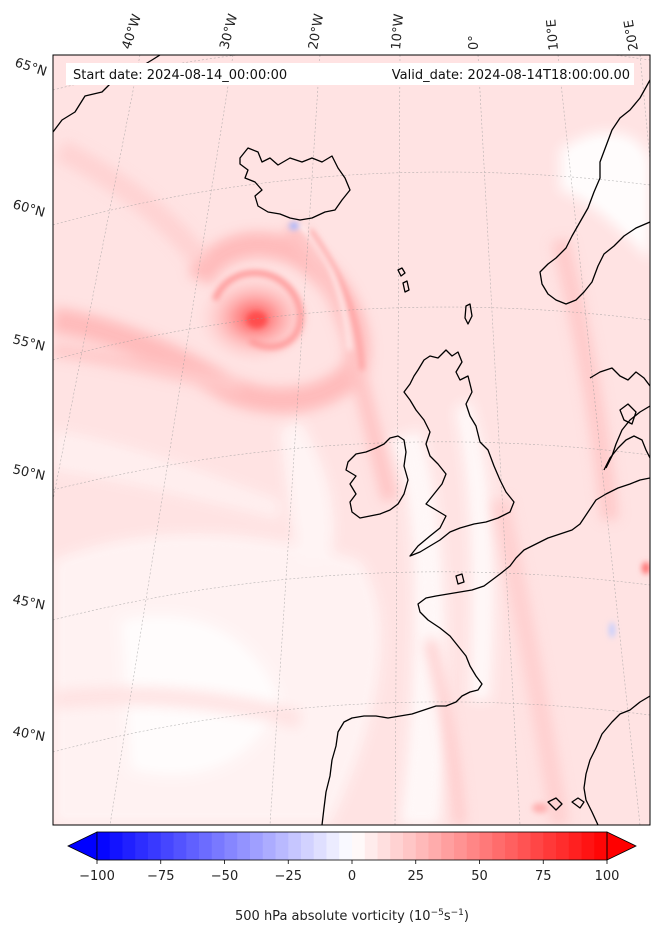  I want to click on colorbar-extend-high, so click(621, 846).